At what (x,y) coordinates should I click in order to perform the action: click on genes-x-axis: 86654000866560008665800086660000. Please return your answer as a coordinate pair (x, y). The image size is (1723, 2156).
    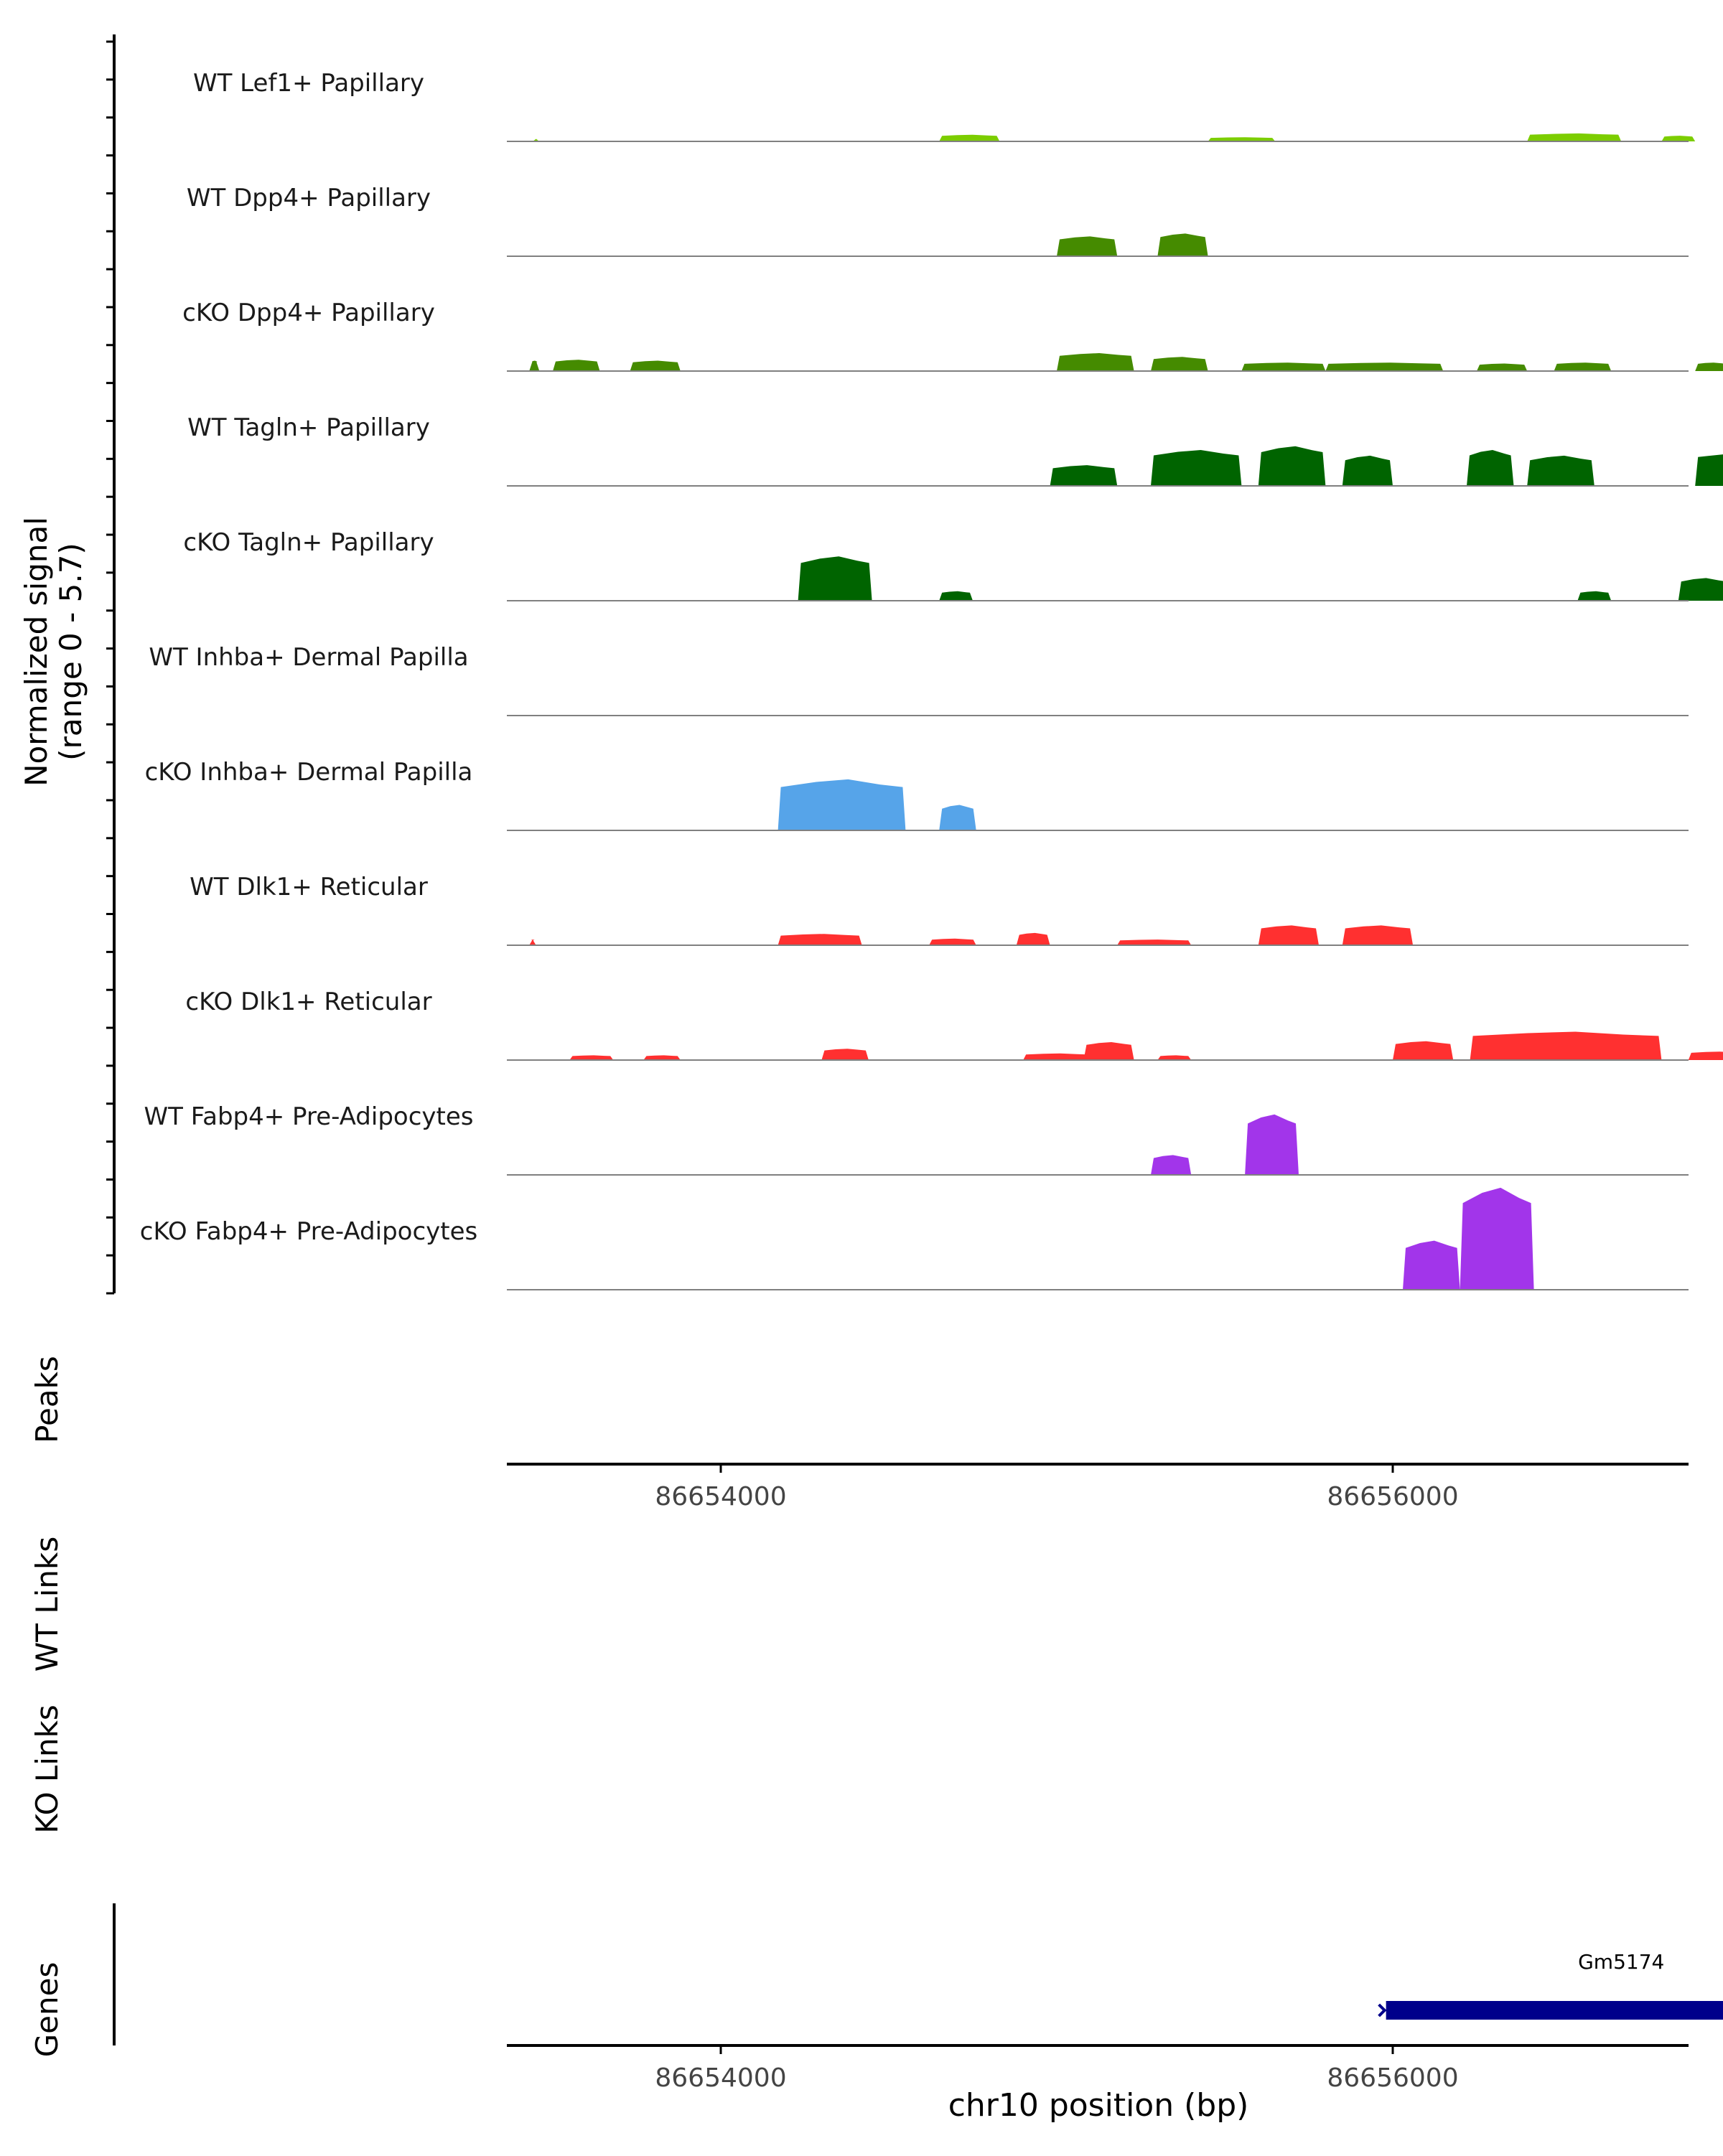
    Looking at the image, I should click on (1098, 2068).